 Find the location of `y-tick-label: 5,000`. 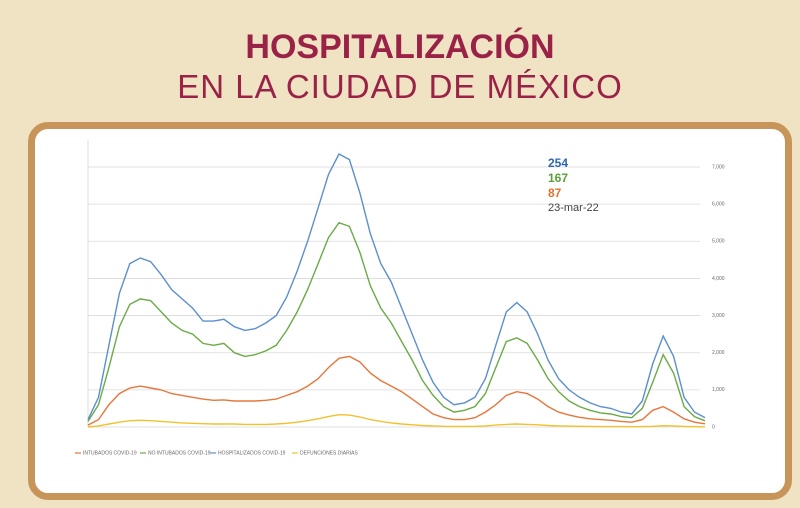

y-tick-label: 5,000 is located at coordinates (718, 242).